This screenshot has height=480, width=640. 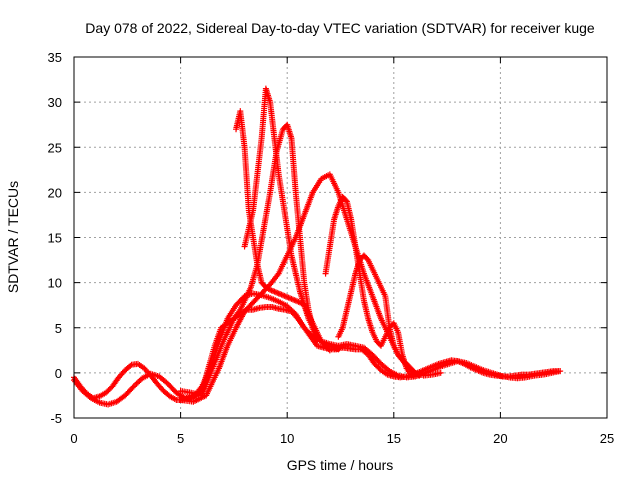 I want to click on y-axis-label: SDTVAR / TECUs, so click(x=13, y=237).